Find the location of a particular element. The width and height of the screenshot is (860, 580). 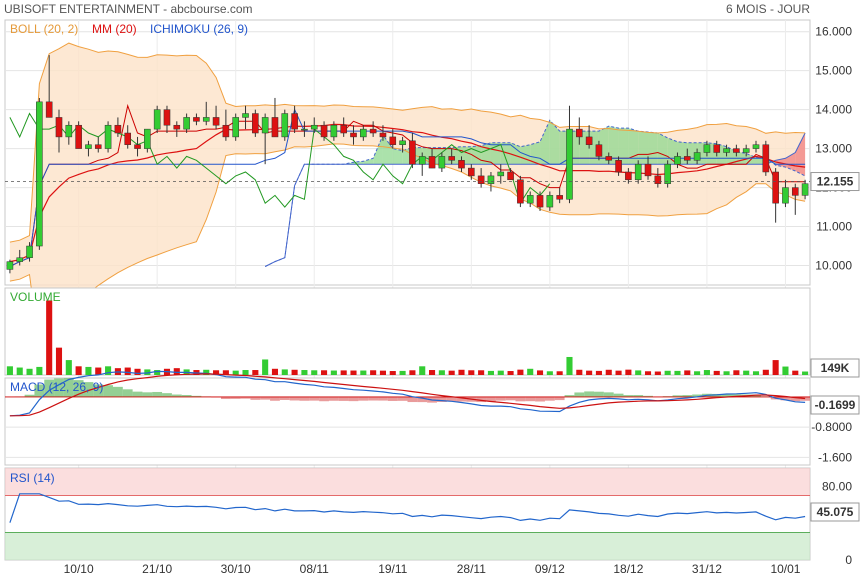

x-tick-label: 31/12 is located at coordinates (707, 569).